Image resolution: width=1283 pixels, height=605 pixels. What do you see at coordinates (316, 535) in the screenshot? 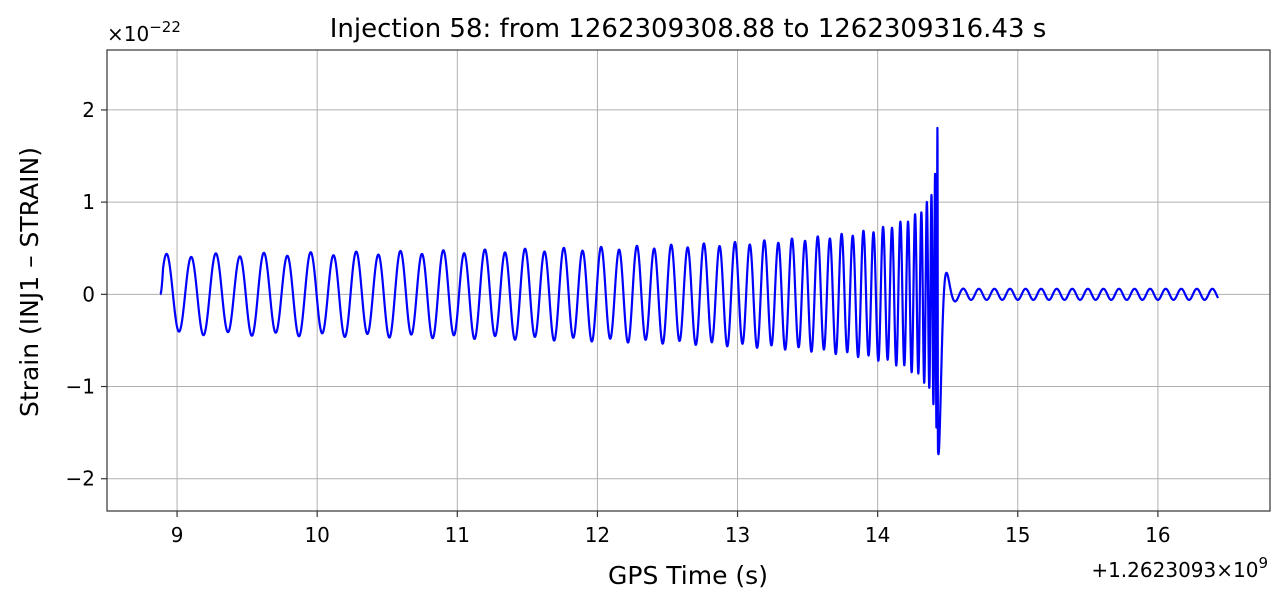
I see `x-tick-label: 10` at bounding box center [316, 535].